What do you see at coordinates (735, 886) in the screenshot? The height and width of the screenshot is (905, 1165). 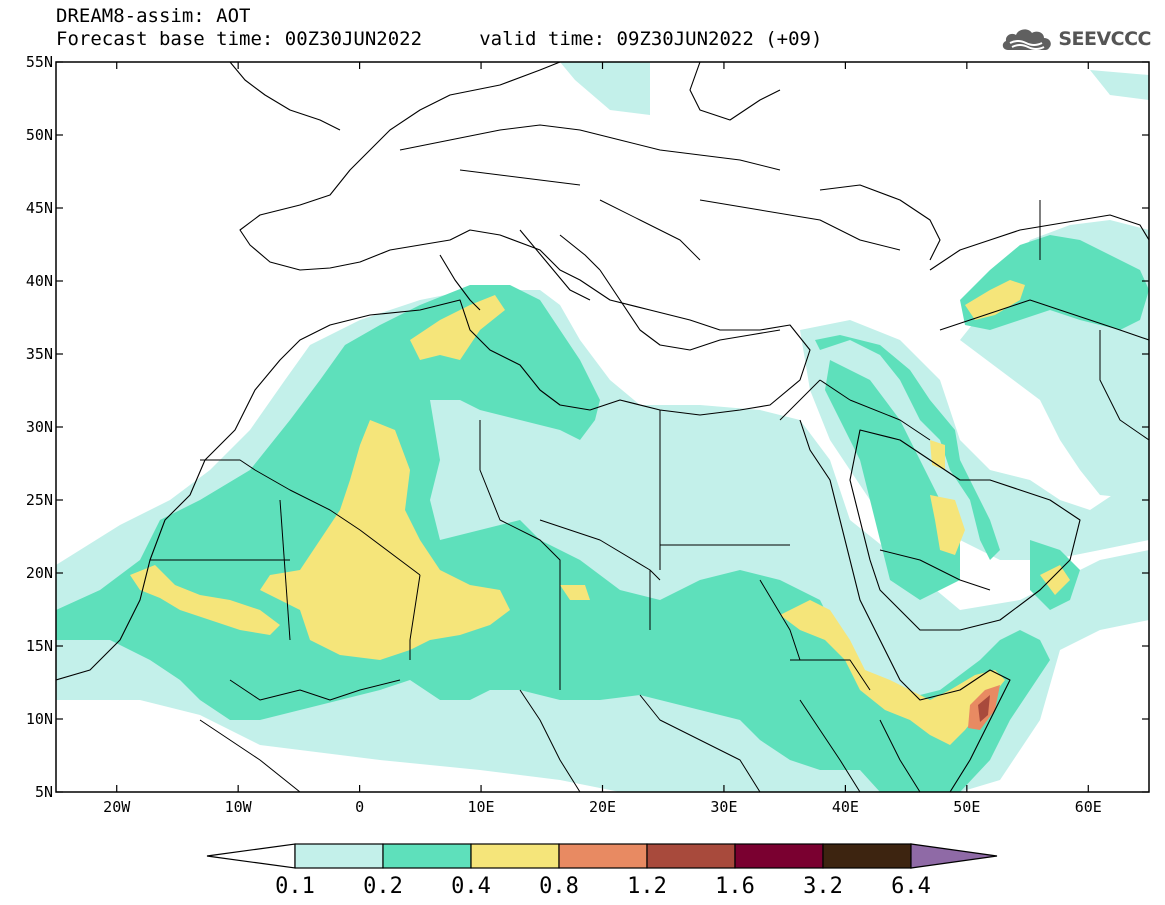 I see `colorbar-label: 1.6` at bounding box center [735, 886].